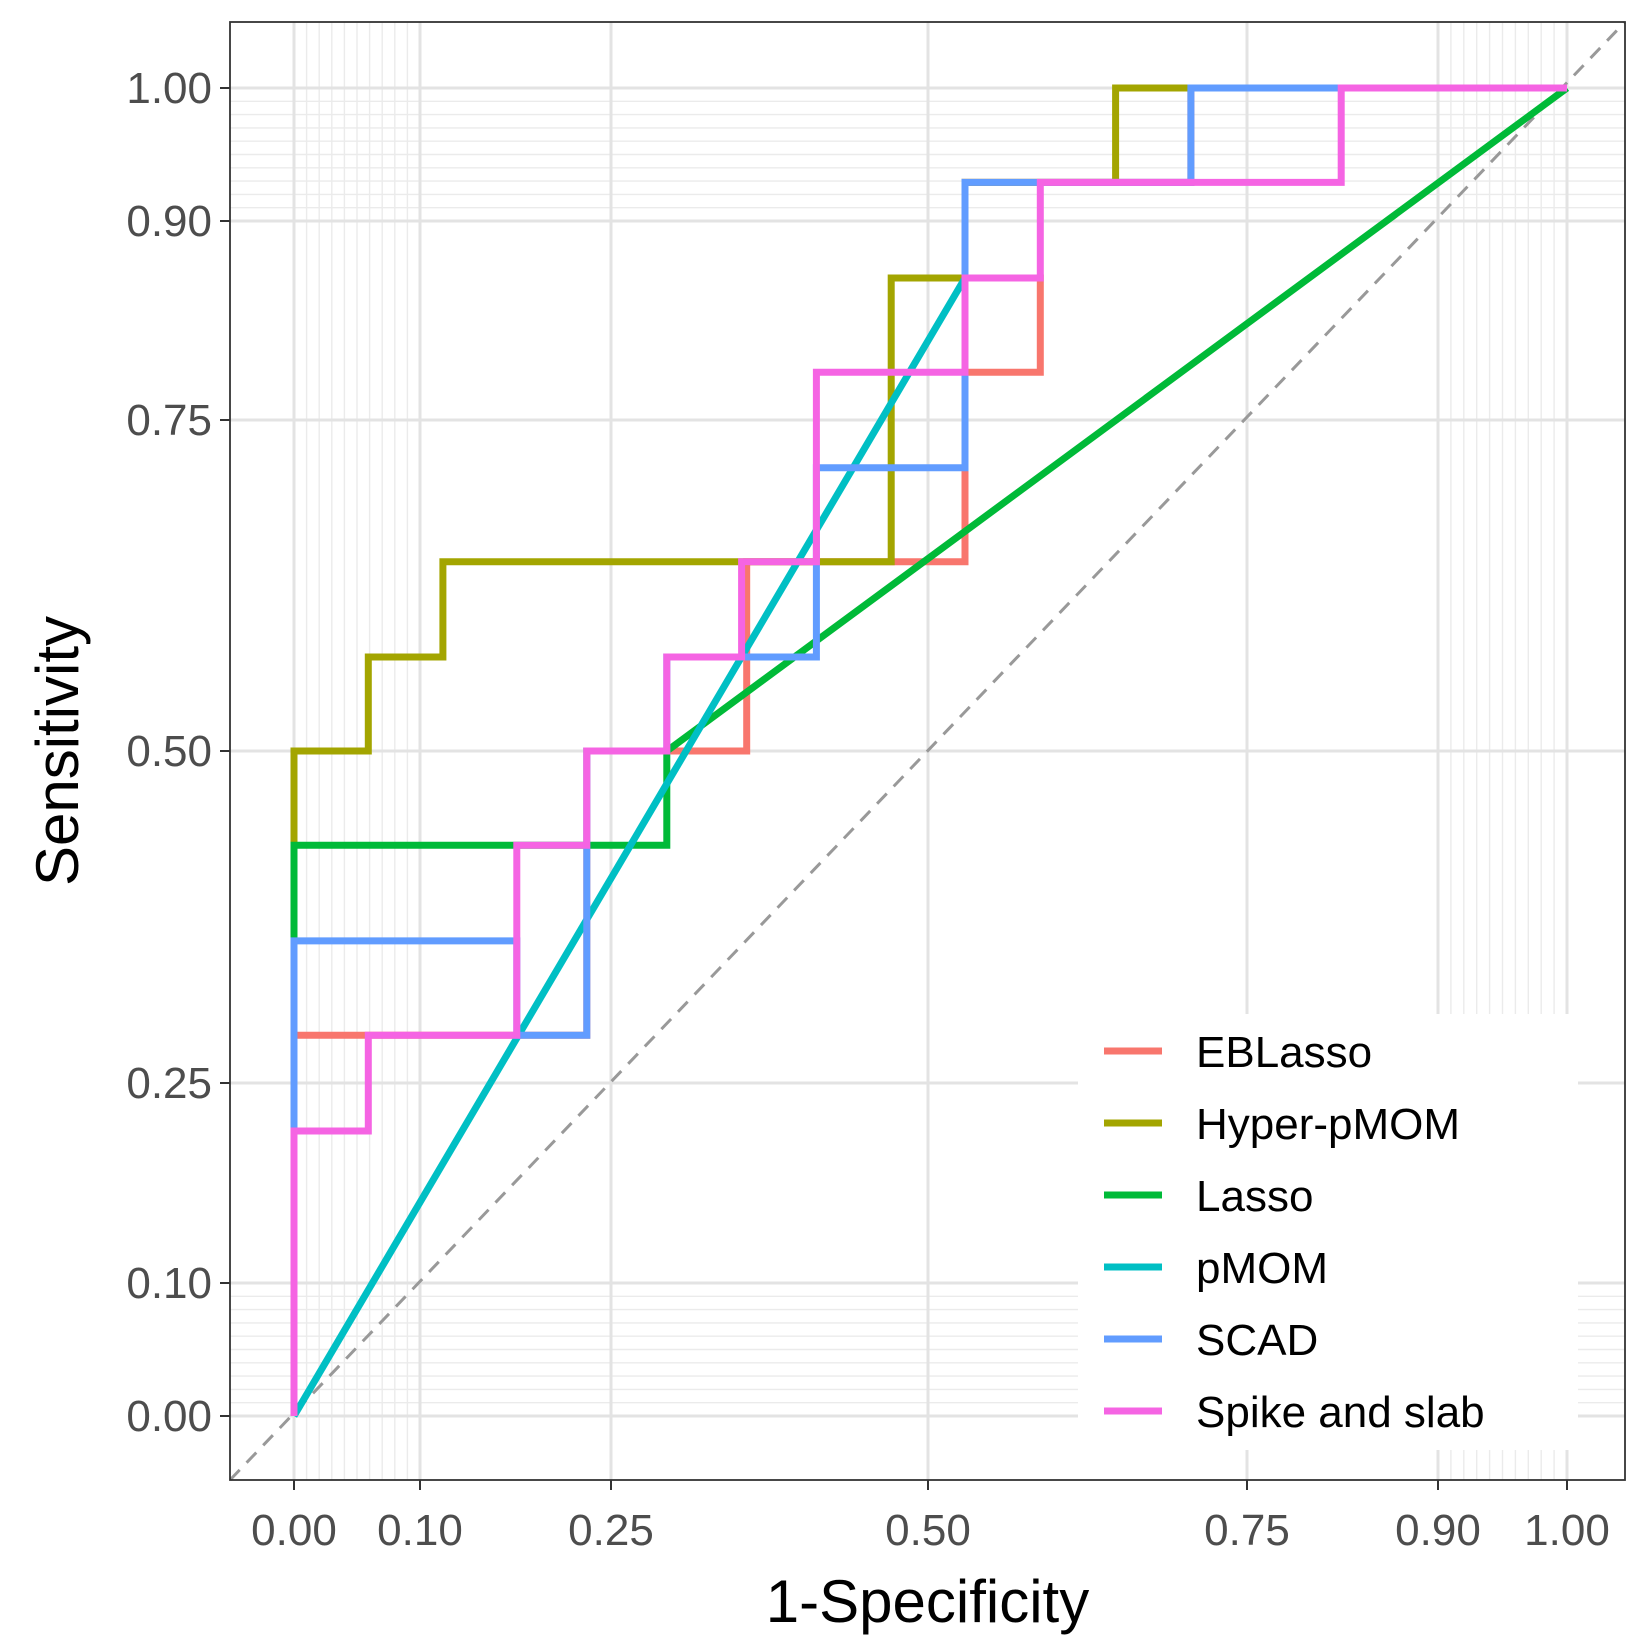 This screenshot has width=1650, height=1650. I want to click on y-tick-label: 0.25, so click(169, 1083).